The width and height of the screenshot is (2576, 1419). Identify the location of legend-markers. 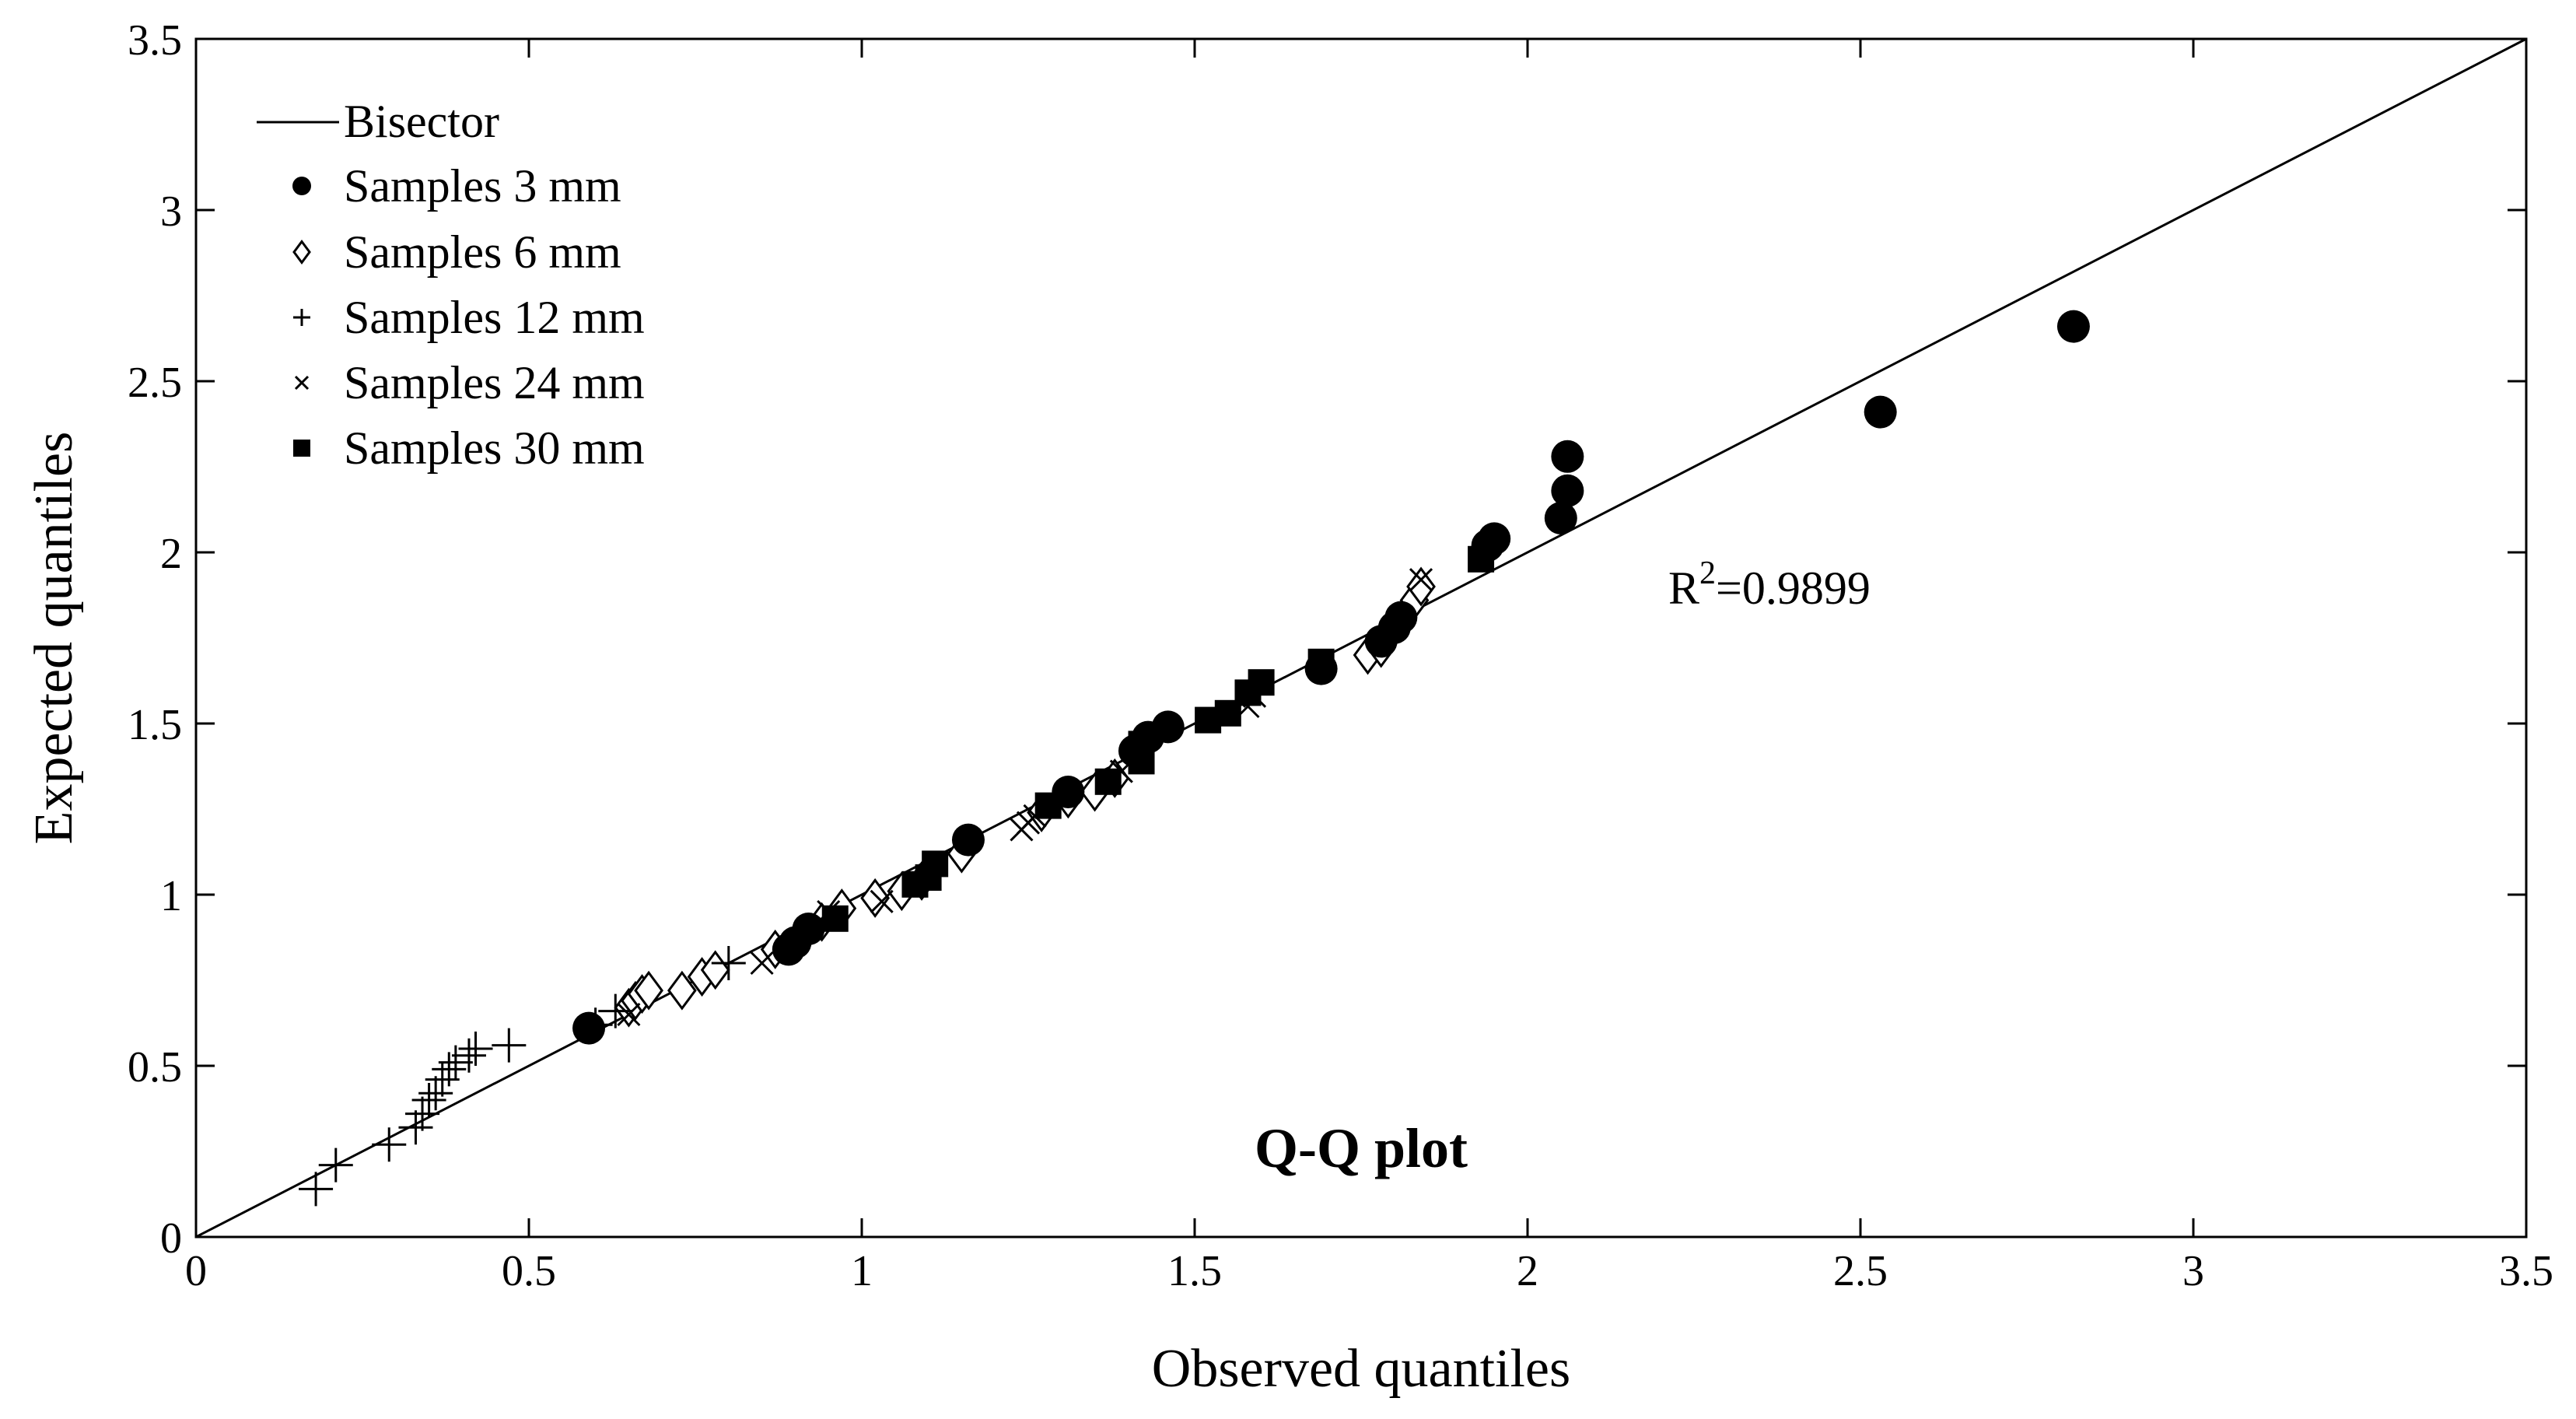
(301, 317).